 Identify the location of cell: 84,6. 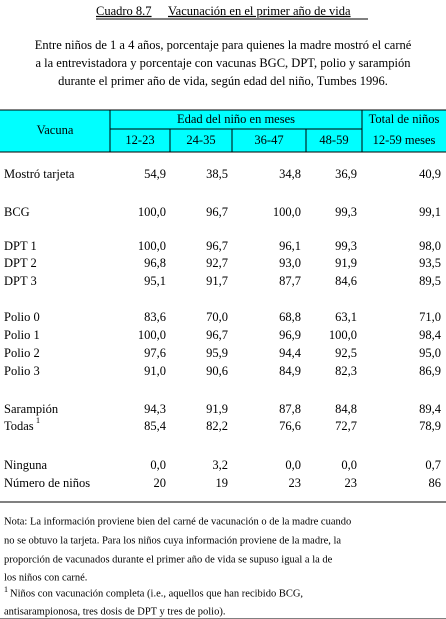
(346, 281).